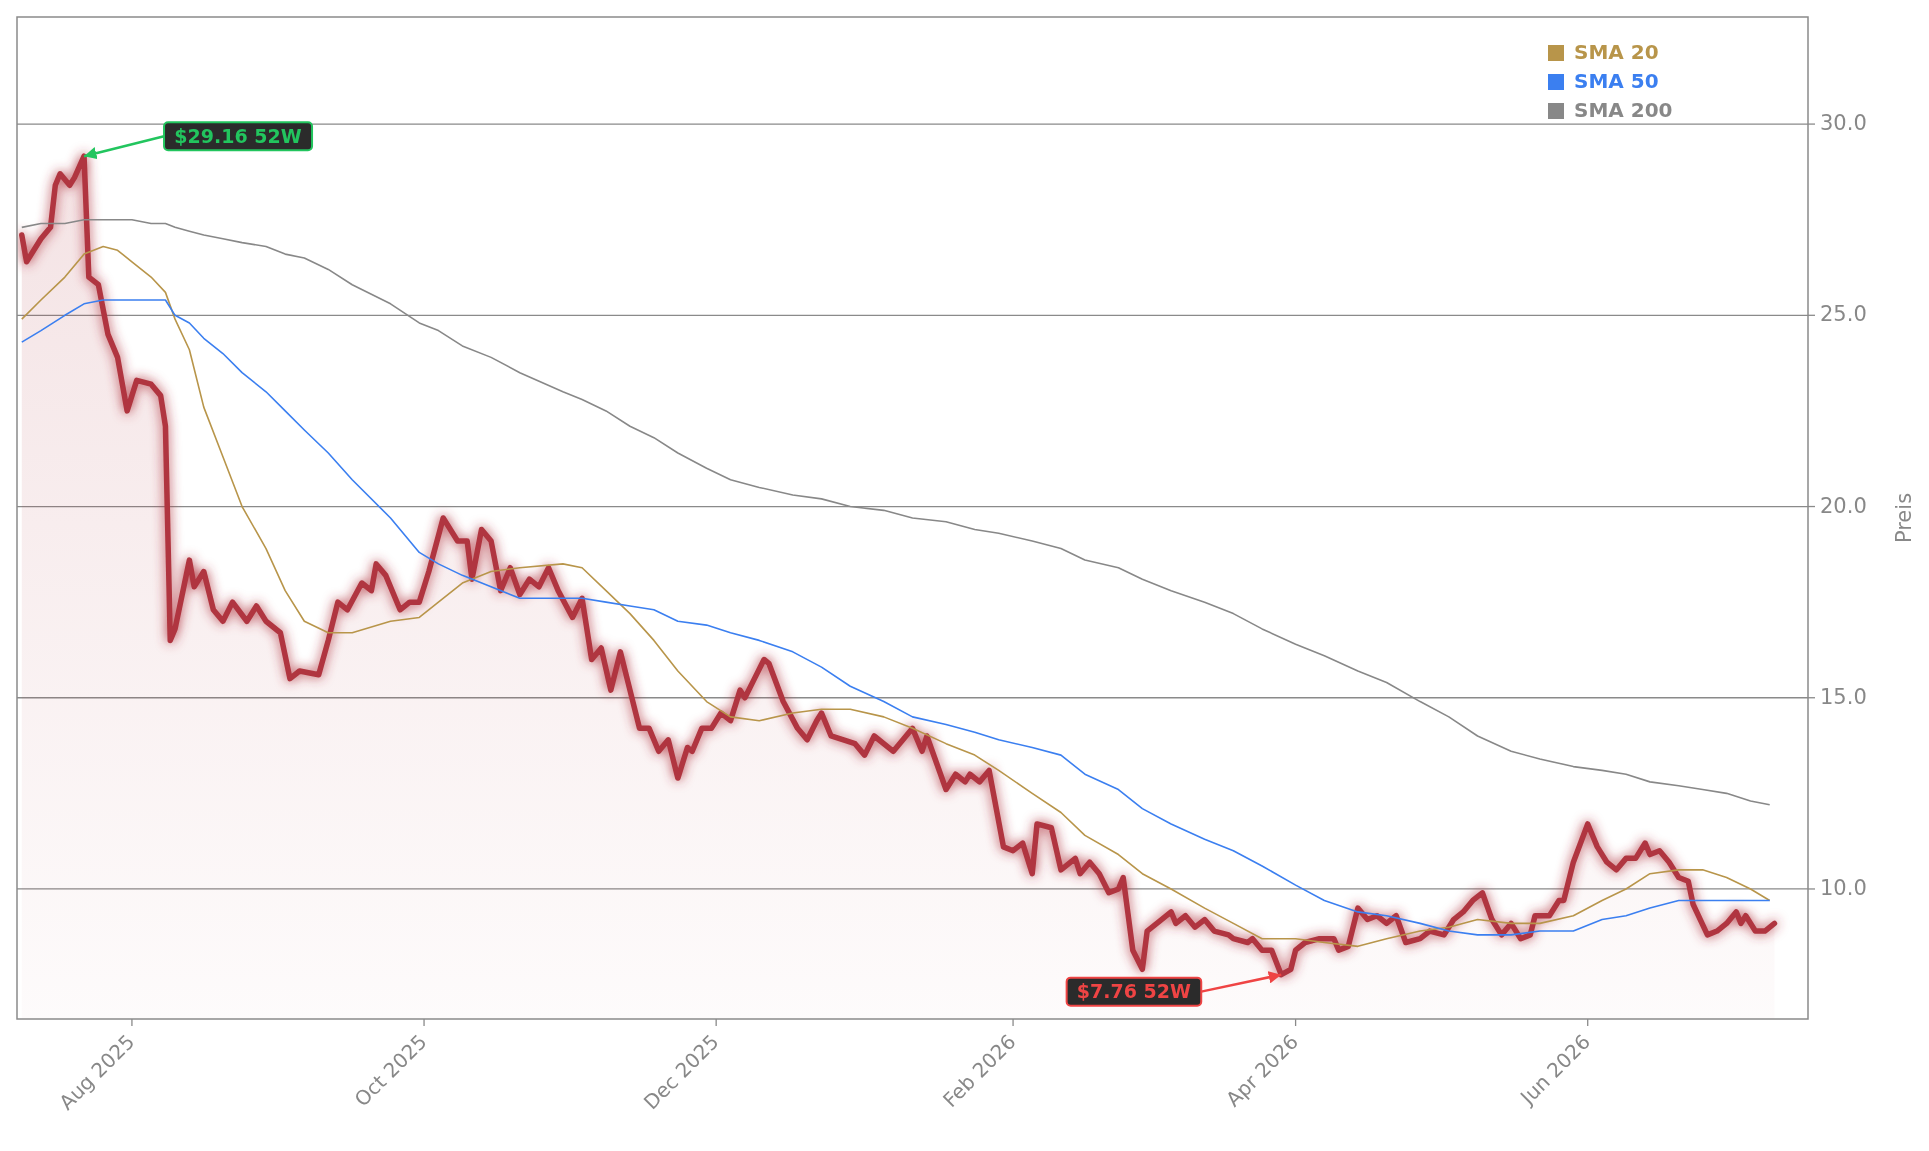  Describe the element at coordinates (1623, 109) in the screenshot. I see `legend-label: SMA 200` at that location.